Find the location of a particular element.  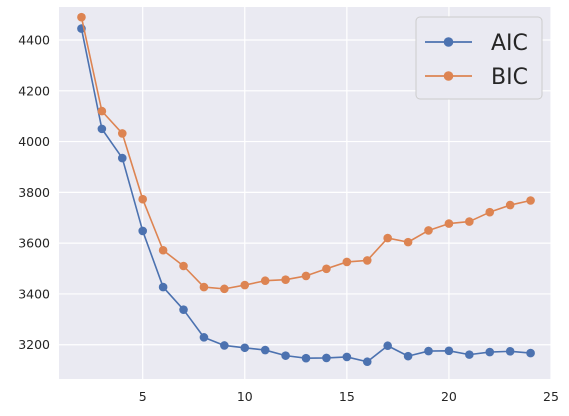

x-tick-label: 10 is located at coordinates (245, 396).